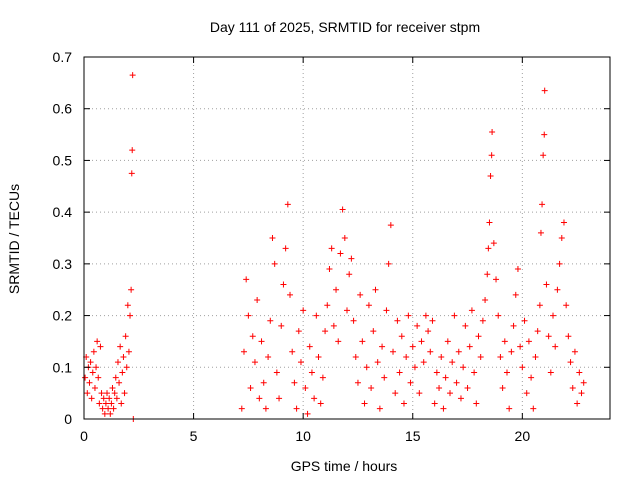 The width and height of the screenshot is (640, 480). What do you see at coordinates (14, 239) in the screenshot?
I see `y-axis-title: SRMTID / TECUs` at bounding box center [14, 239].